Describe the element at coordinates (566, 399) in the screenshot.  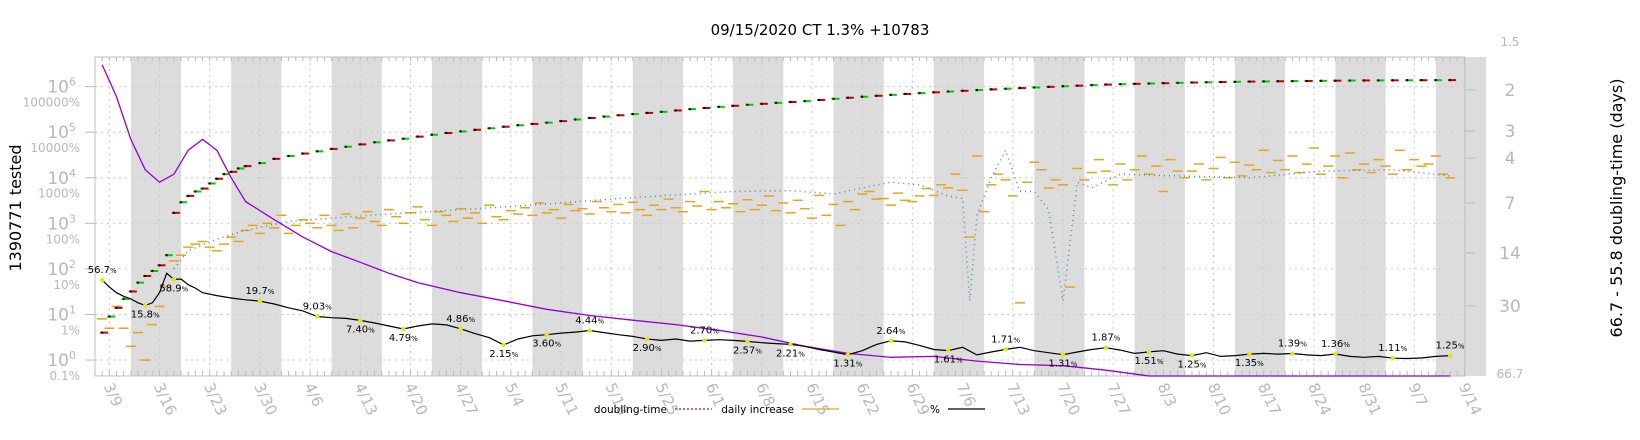
I see `x-tick-label: 5/11` at that location.